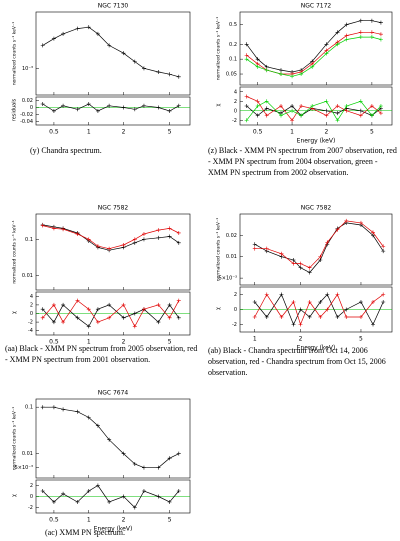  What do you see at coordinates (15, 495) in the screenshot?
I see `residual-label: χ` at bounding box center [15, 495].